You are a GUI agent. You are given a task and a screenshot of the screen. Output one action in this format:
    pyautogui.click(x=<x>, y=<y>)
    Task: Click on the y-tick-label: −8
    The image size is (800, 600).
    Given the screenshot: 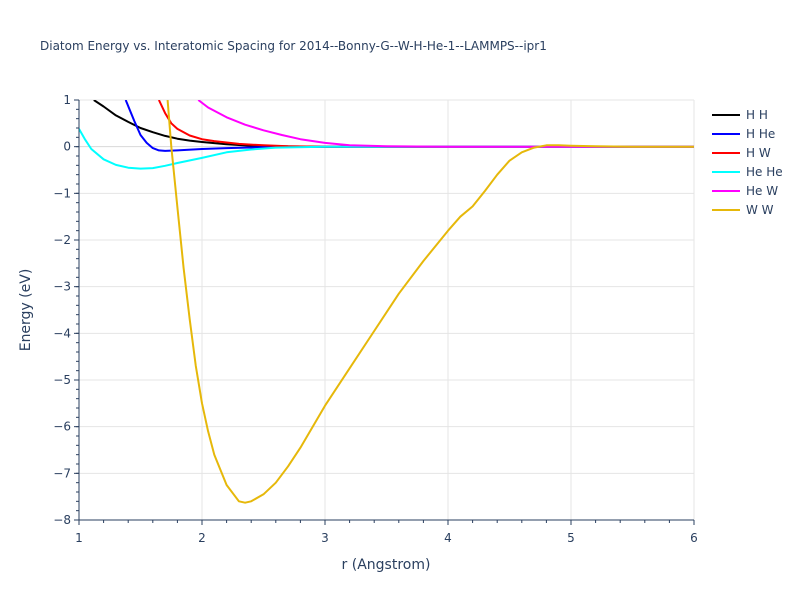 What is the action you would take?
    pyautogui.click(x=62, y=520)
    